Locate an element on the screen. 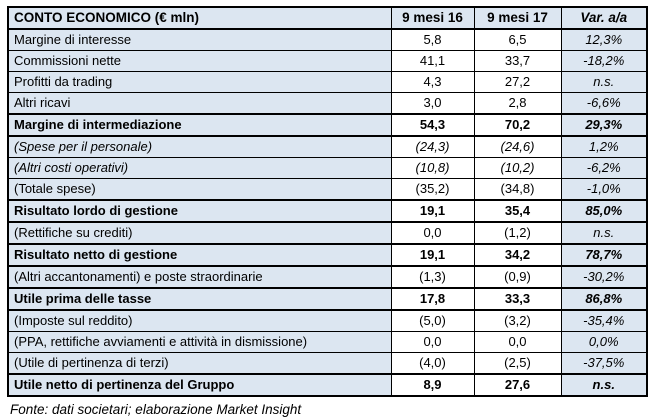 The height and width of the screenshot is (417, 648). value-9m17: 33,3 is located at coordinates (517, 299).